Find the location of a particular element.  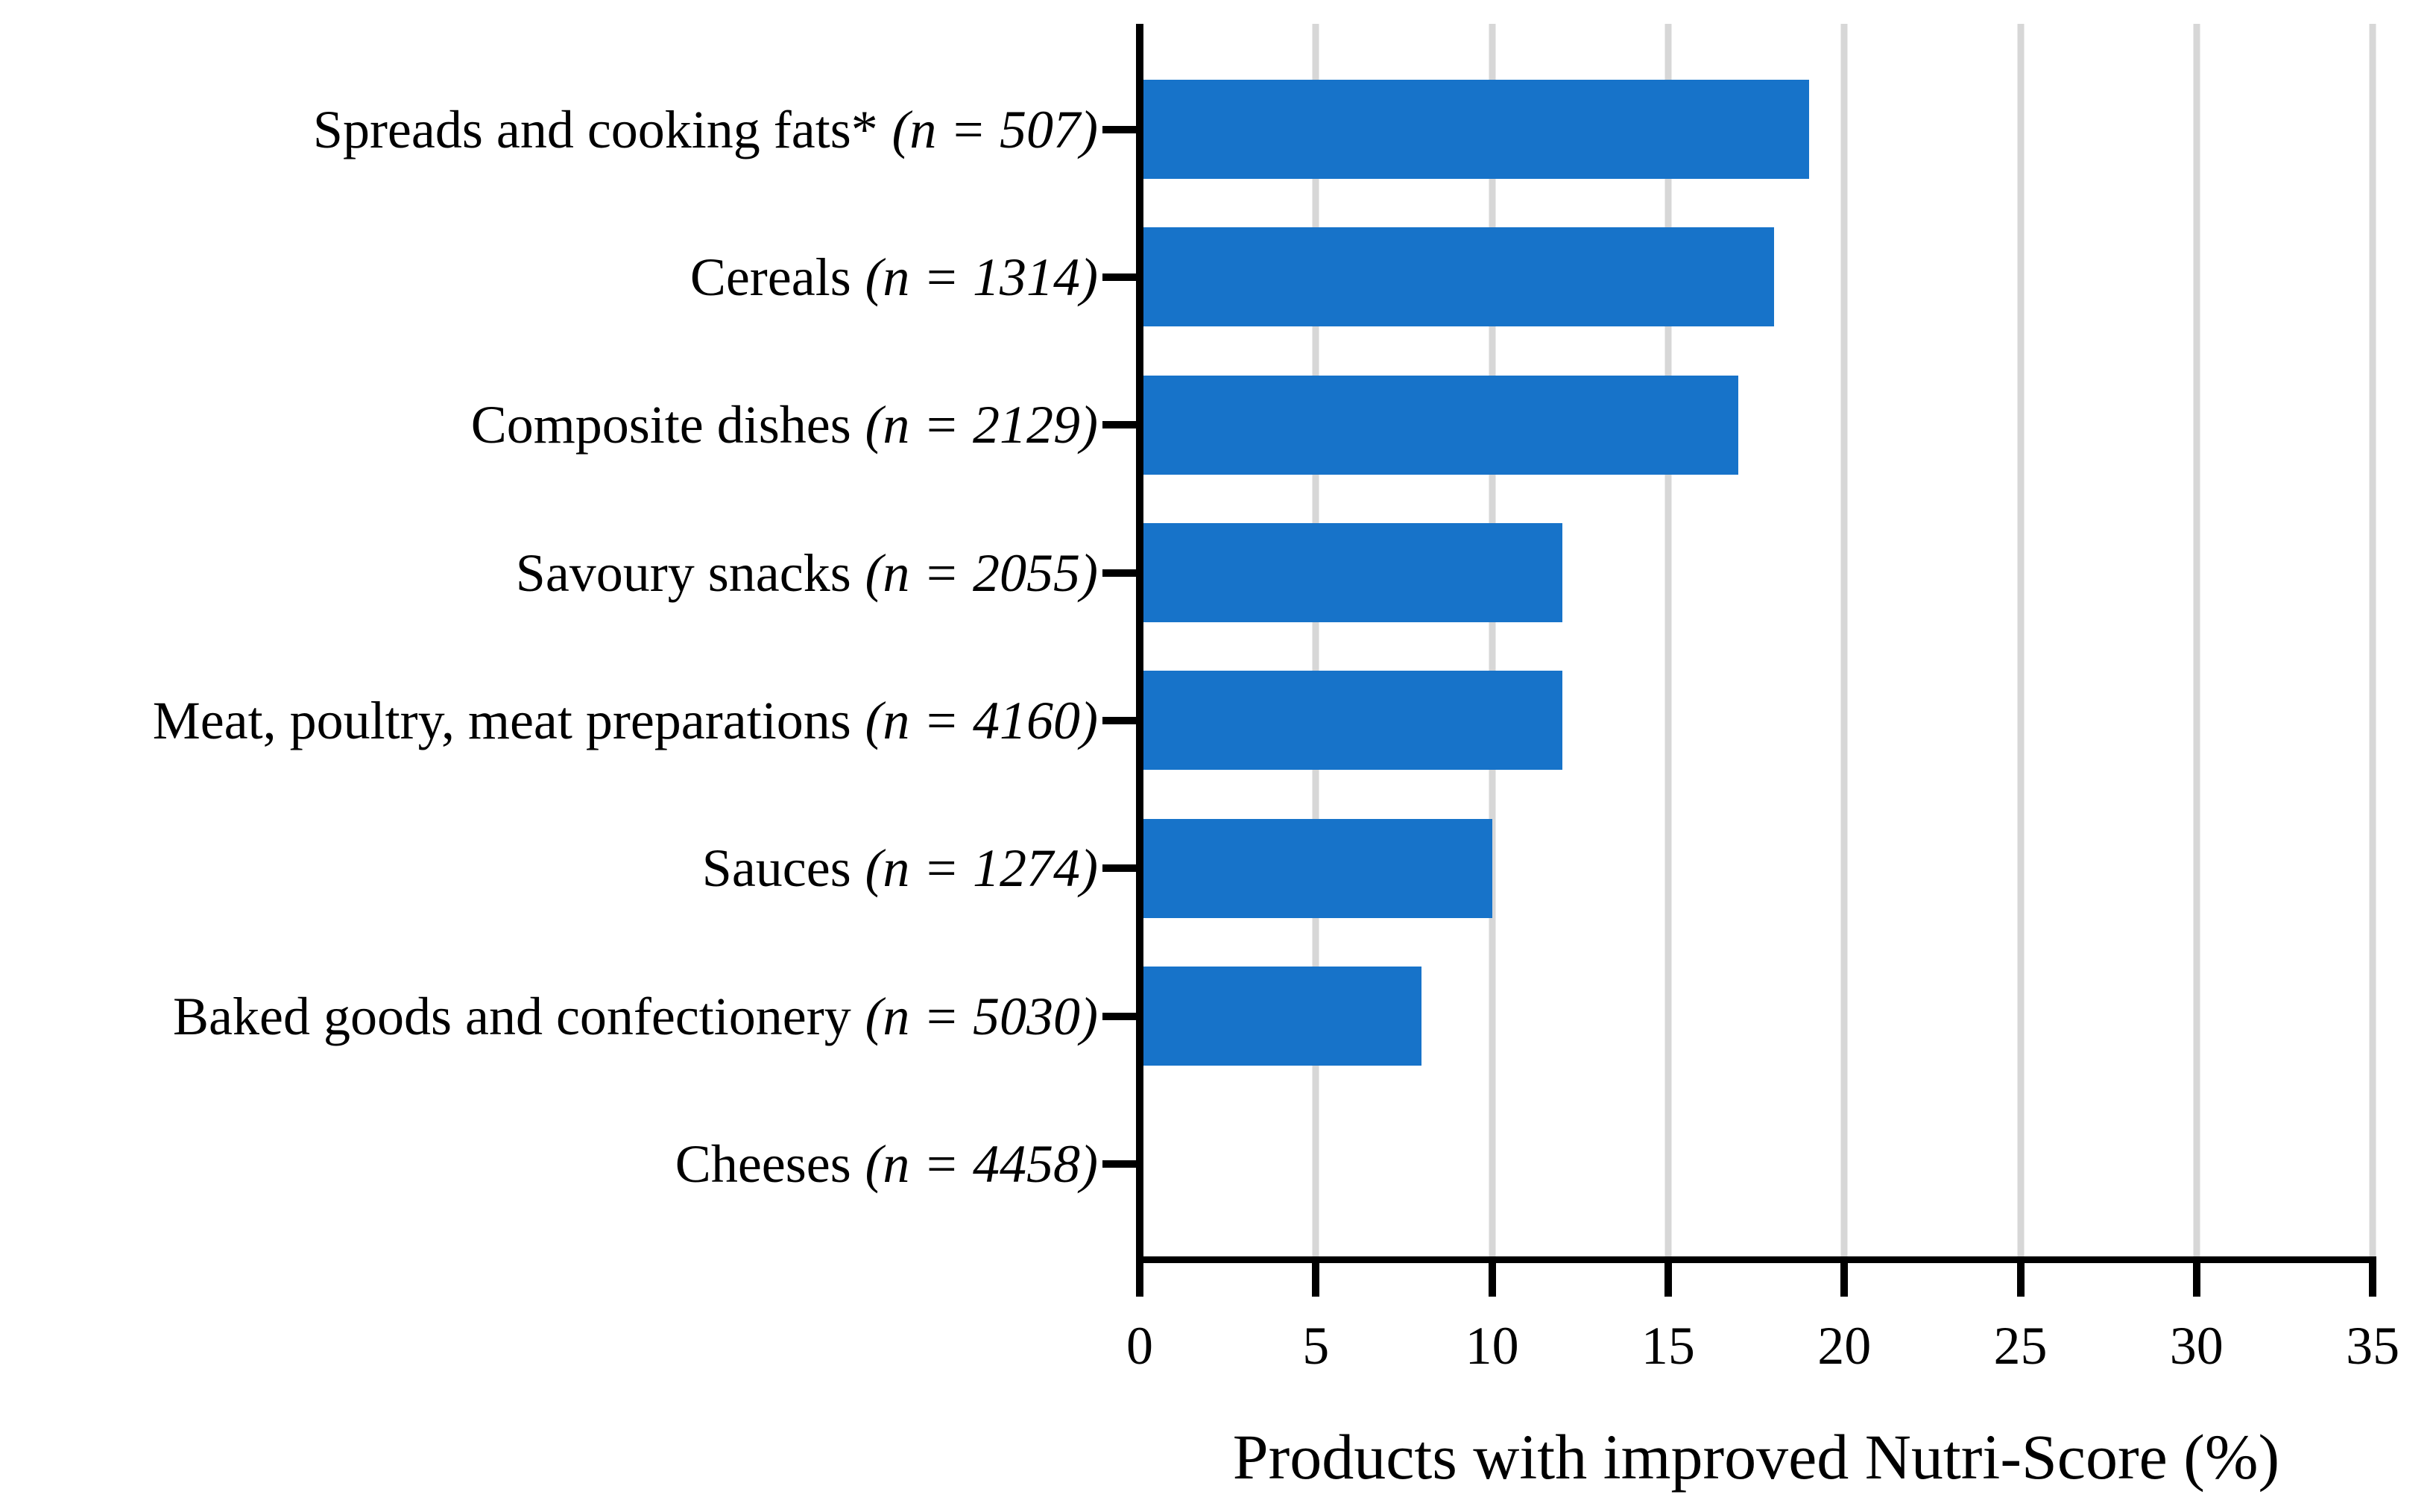

category-name: Cereals is located at coordinates (770, 277).